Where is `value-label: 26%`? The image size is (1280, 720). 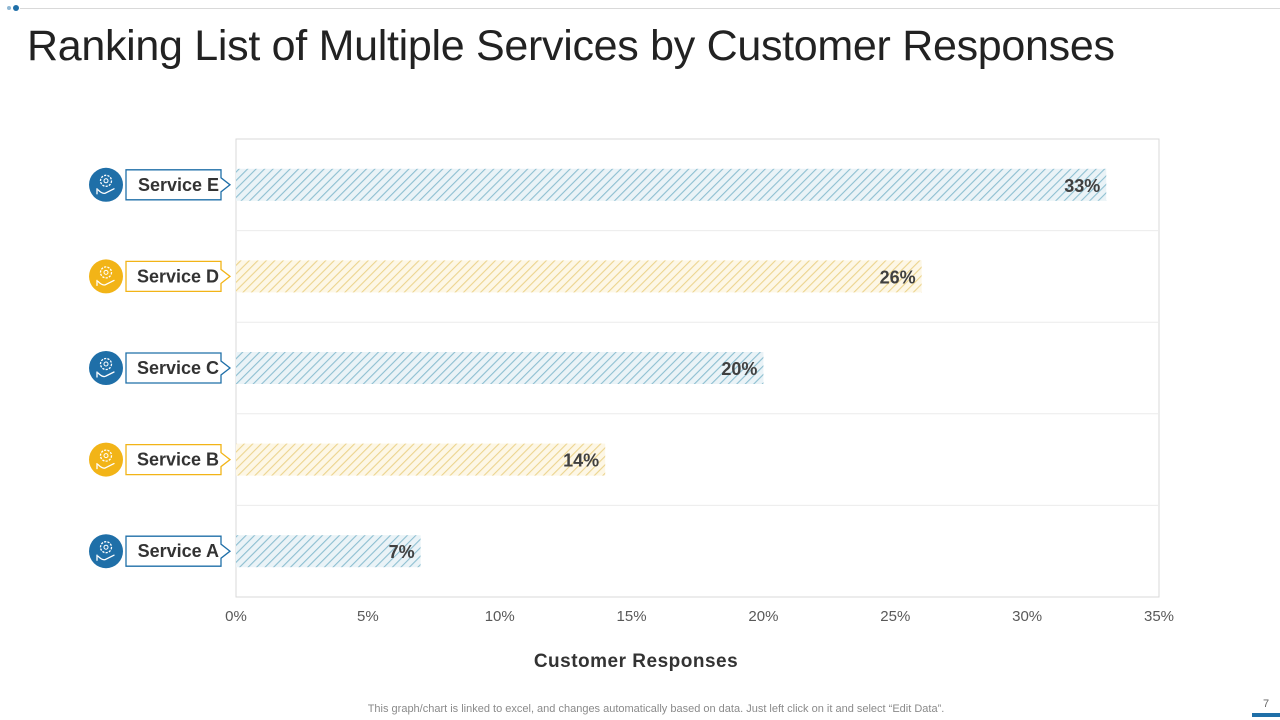 value-label: 26% is located at coordinates (898, 277).